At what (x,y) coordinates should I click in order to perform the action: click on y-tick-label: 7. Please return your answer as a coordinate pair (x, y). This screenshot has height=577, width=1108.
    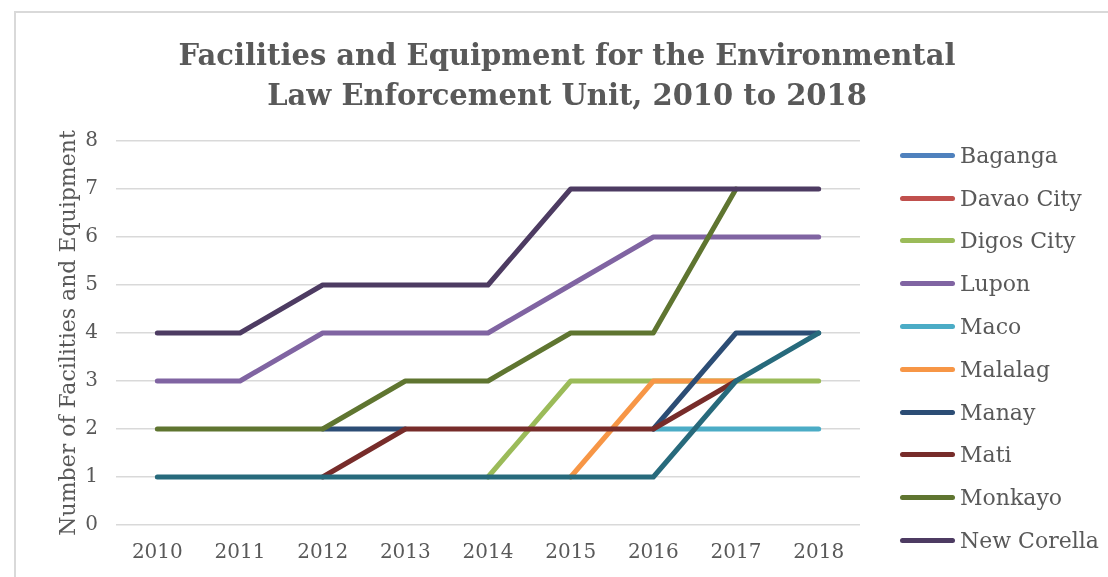
    Looking at the image, I should click on (91, 187).